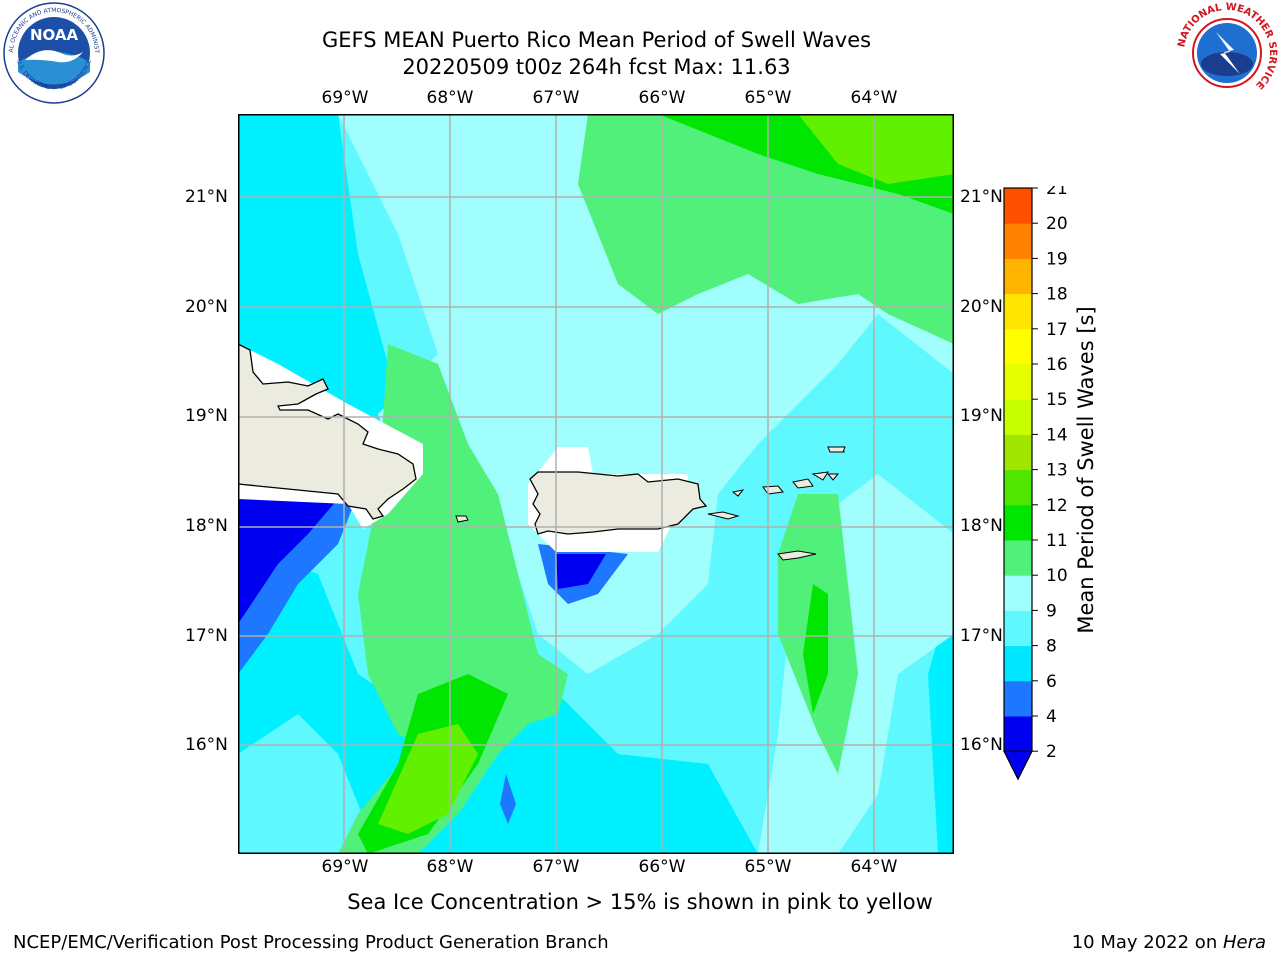 This screenshot has height=960, width=1280. I want to click on colorbar-tick-label: 19, so click(1057, 259).